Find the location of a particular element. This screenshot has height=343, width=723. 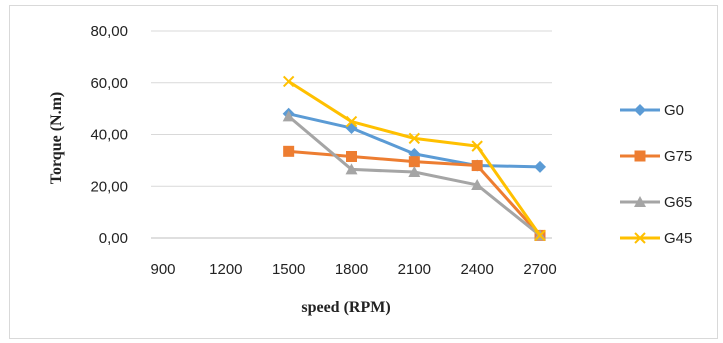

x-tick-labels: 900 1200 1500 1800 2100 2400 2700 is located at coordinates (353, 269).